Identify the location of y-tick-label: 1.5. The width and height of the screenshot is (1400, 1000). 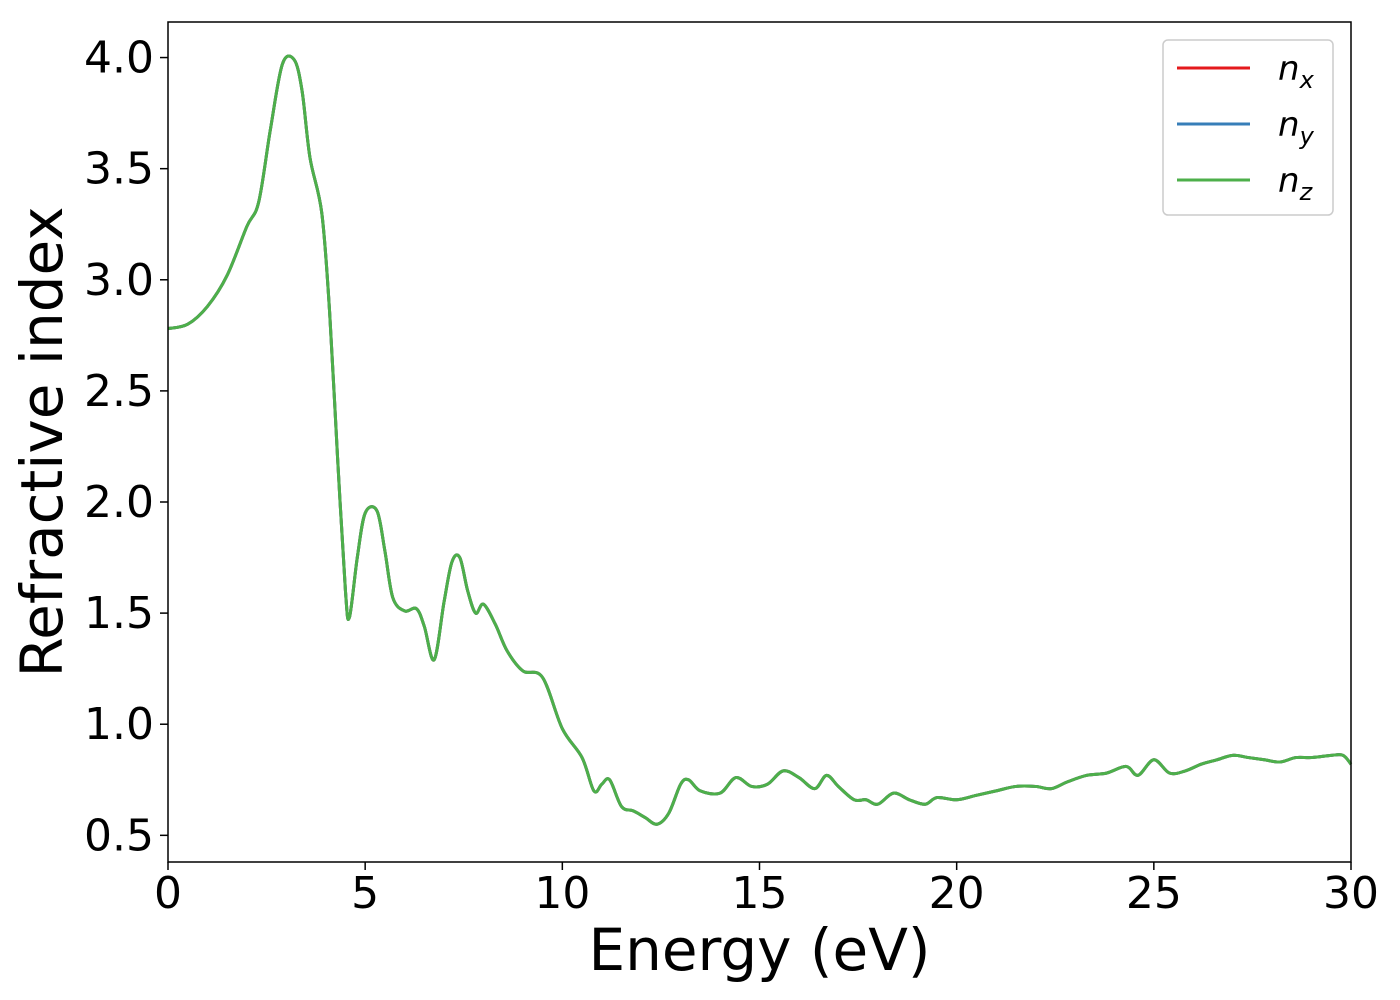
(119, 613).